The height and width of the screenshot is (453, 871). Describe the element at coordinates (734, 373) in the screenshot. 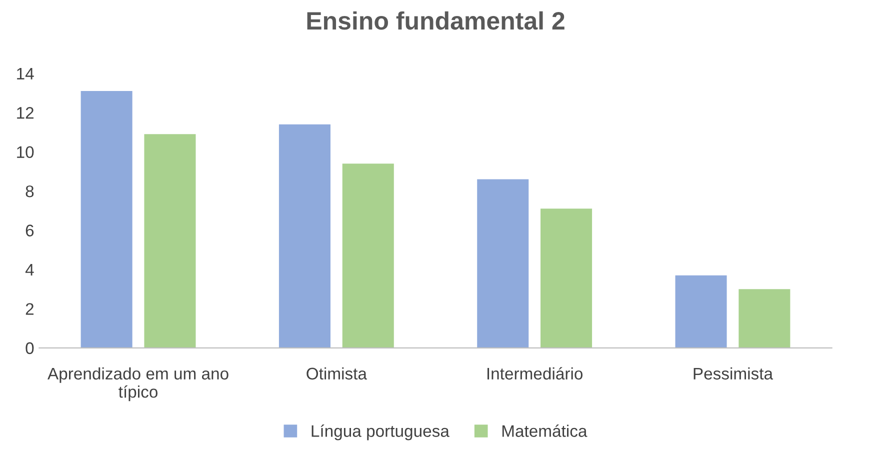

I see `x-tick-label: Pessimista` at that location.